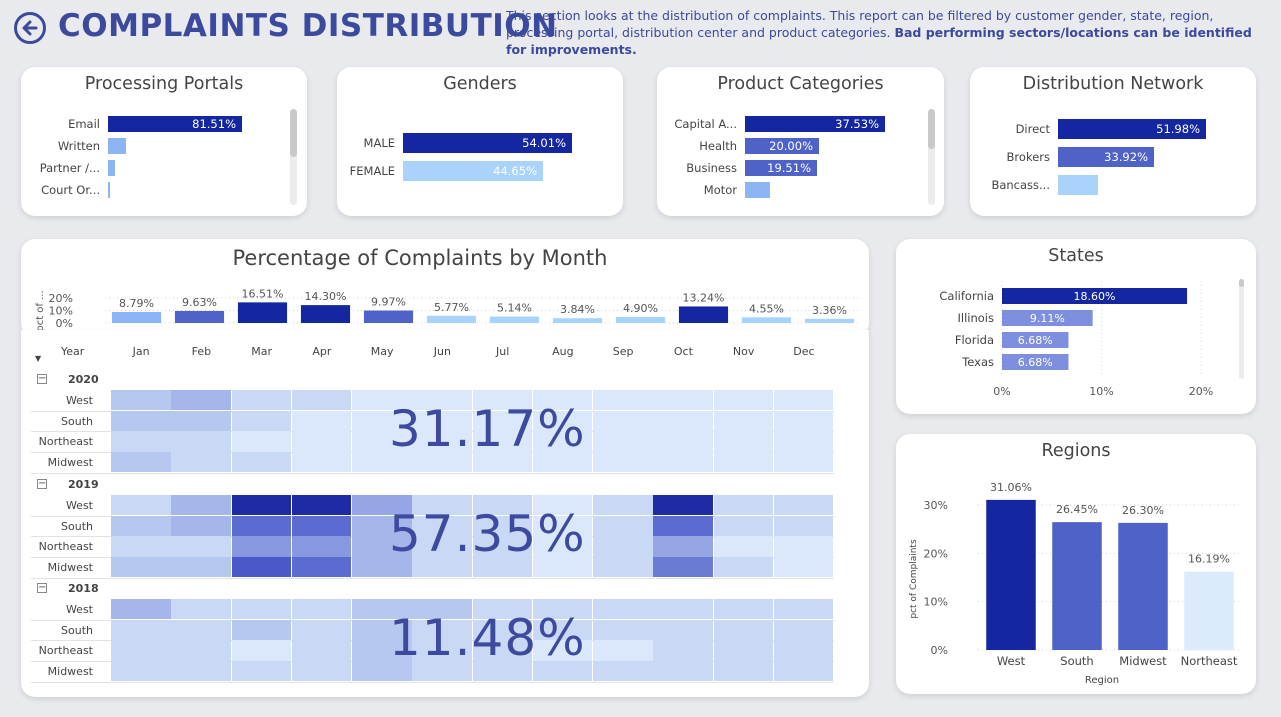 This screenshot has width=1281, height=717. Describe the element at coordinates (73, 351) in the screenshot. I see `matrix-col-header-year: Year` at that location.